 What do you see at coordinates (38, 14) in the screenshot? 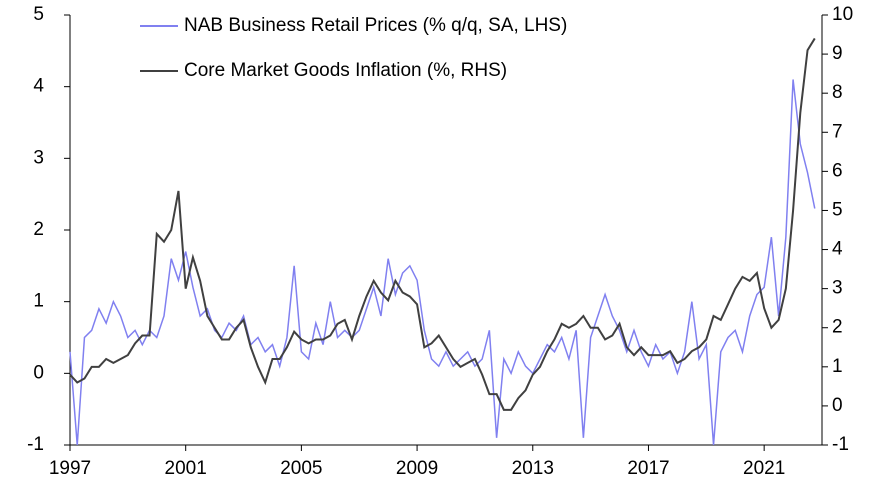
I see `y-tick-label: 5` at bounding box center [38, 14].